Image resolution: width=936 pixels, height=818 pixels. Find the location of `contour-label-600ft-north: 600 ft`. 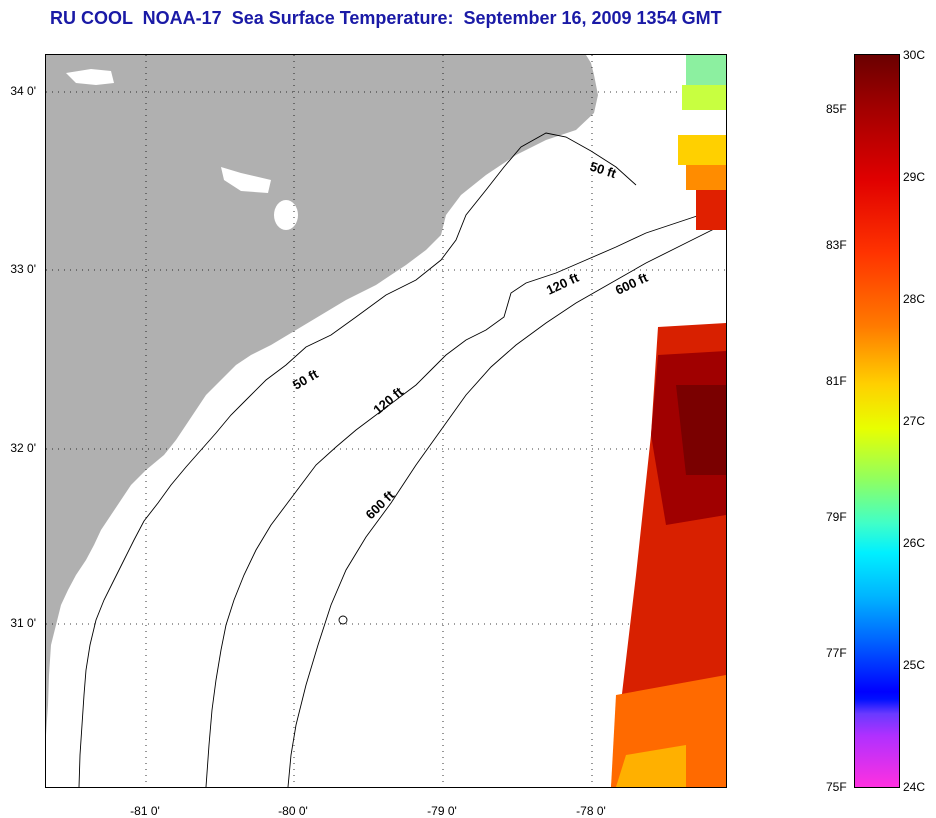

contour-label-600ft-north: 600 ft is located at coordinates (632, 283).